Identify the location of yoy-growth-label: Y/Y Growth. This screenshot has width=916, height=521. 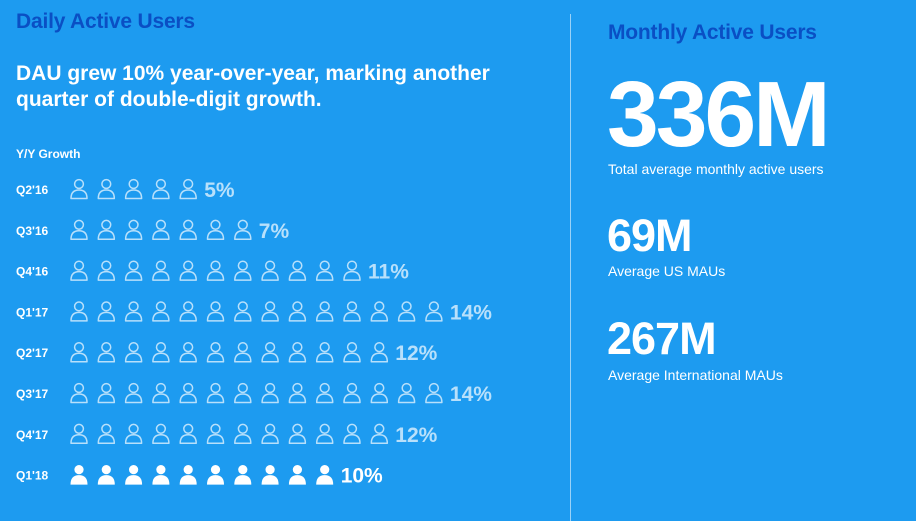
(48, 154).